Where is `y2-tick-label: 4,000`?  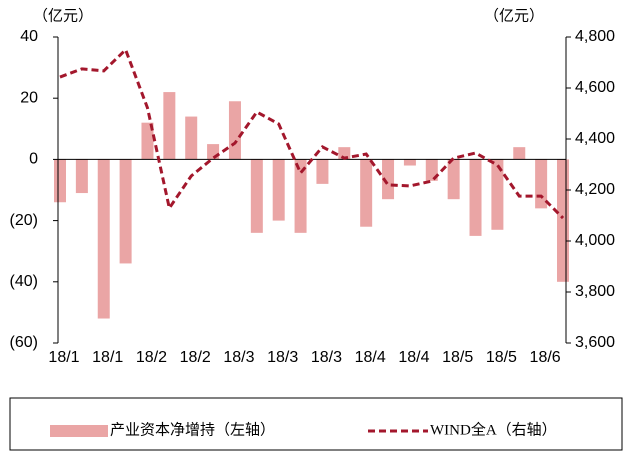 y2-tick-label: 4,000 is located at coordinates (595, 240).